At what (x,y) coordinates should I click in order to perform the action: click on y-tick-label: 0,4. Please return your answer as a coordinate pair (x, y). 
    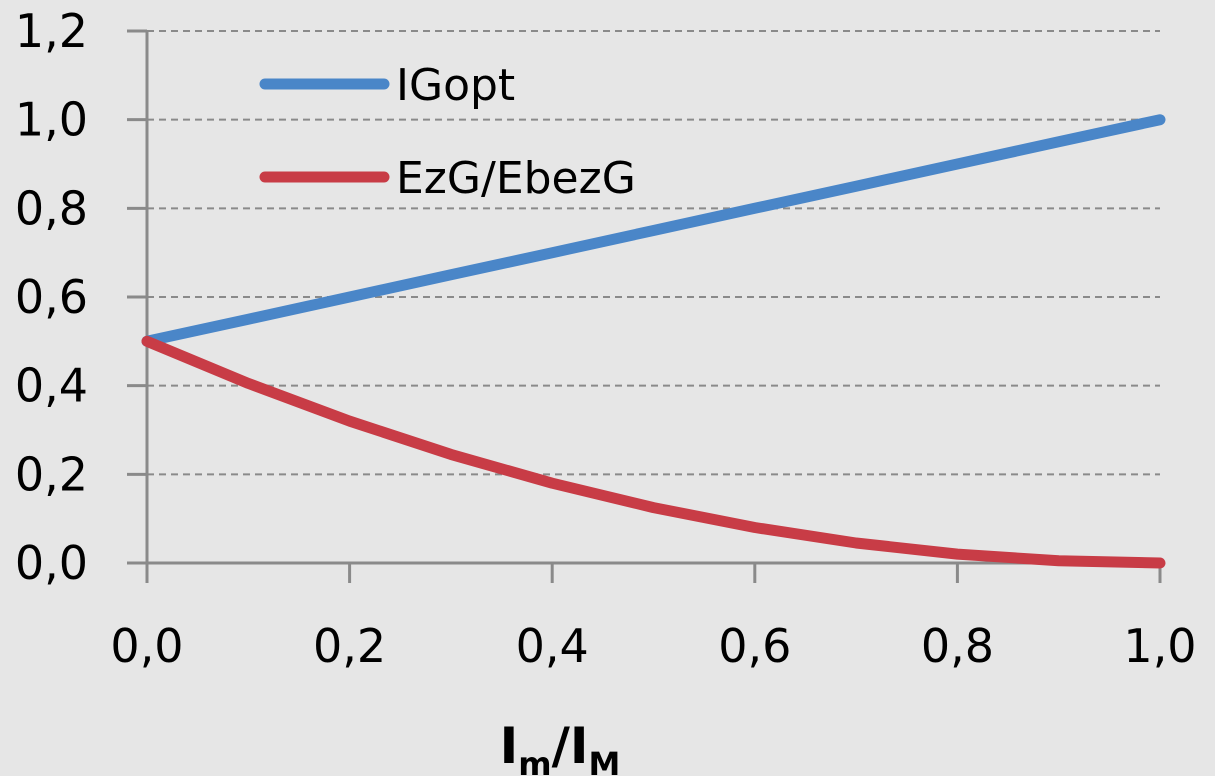
    Looking at the image, I should click on (51, 386).